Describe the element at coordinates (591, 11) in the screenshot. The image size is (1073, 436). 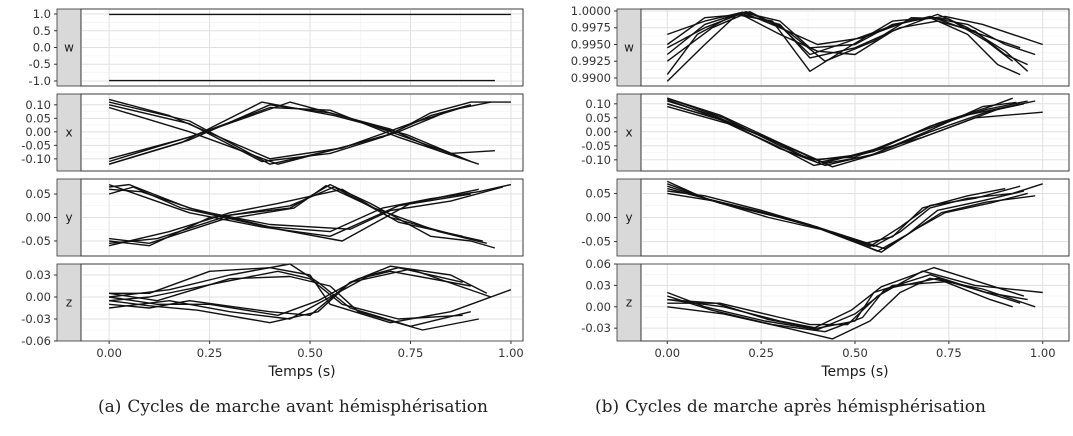
I see `y-tick-label: 1.0000` at that location.